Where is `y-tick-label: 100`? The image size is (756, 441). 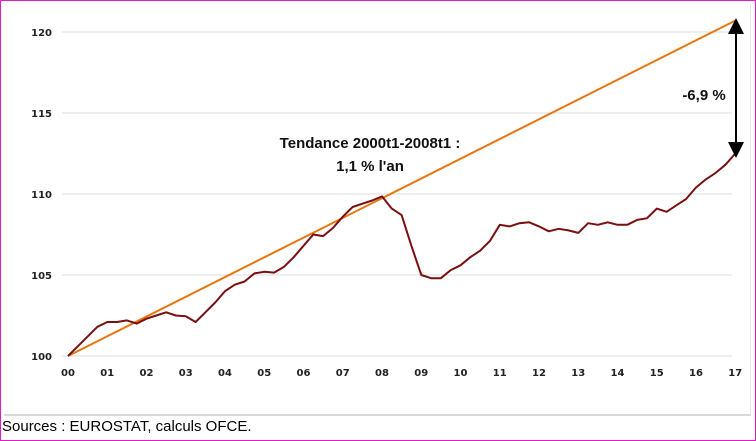
y-tick-label: 100 is located at coordinates (41, 357).